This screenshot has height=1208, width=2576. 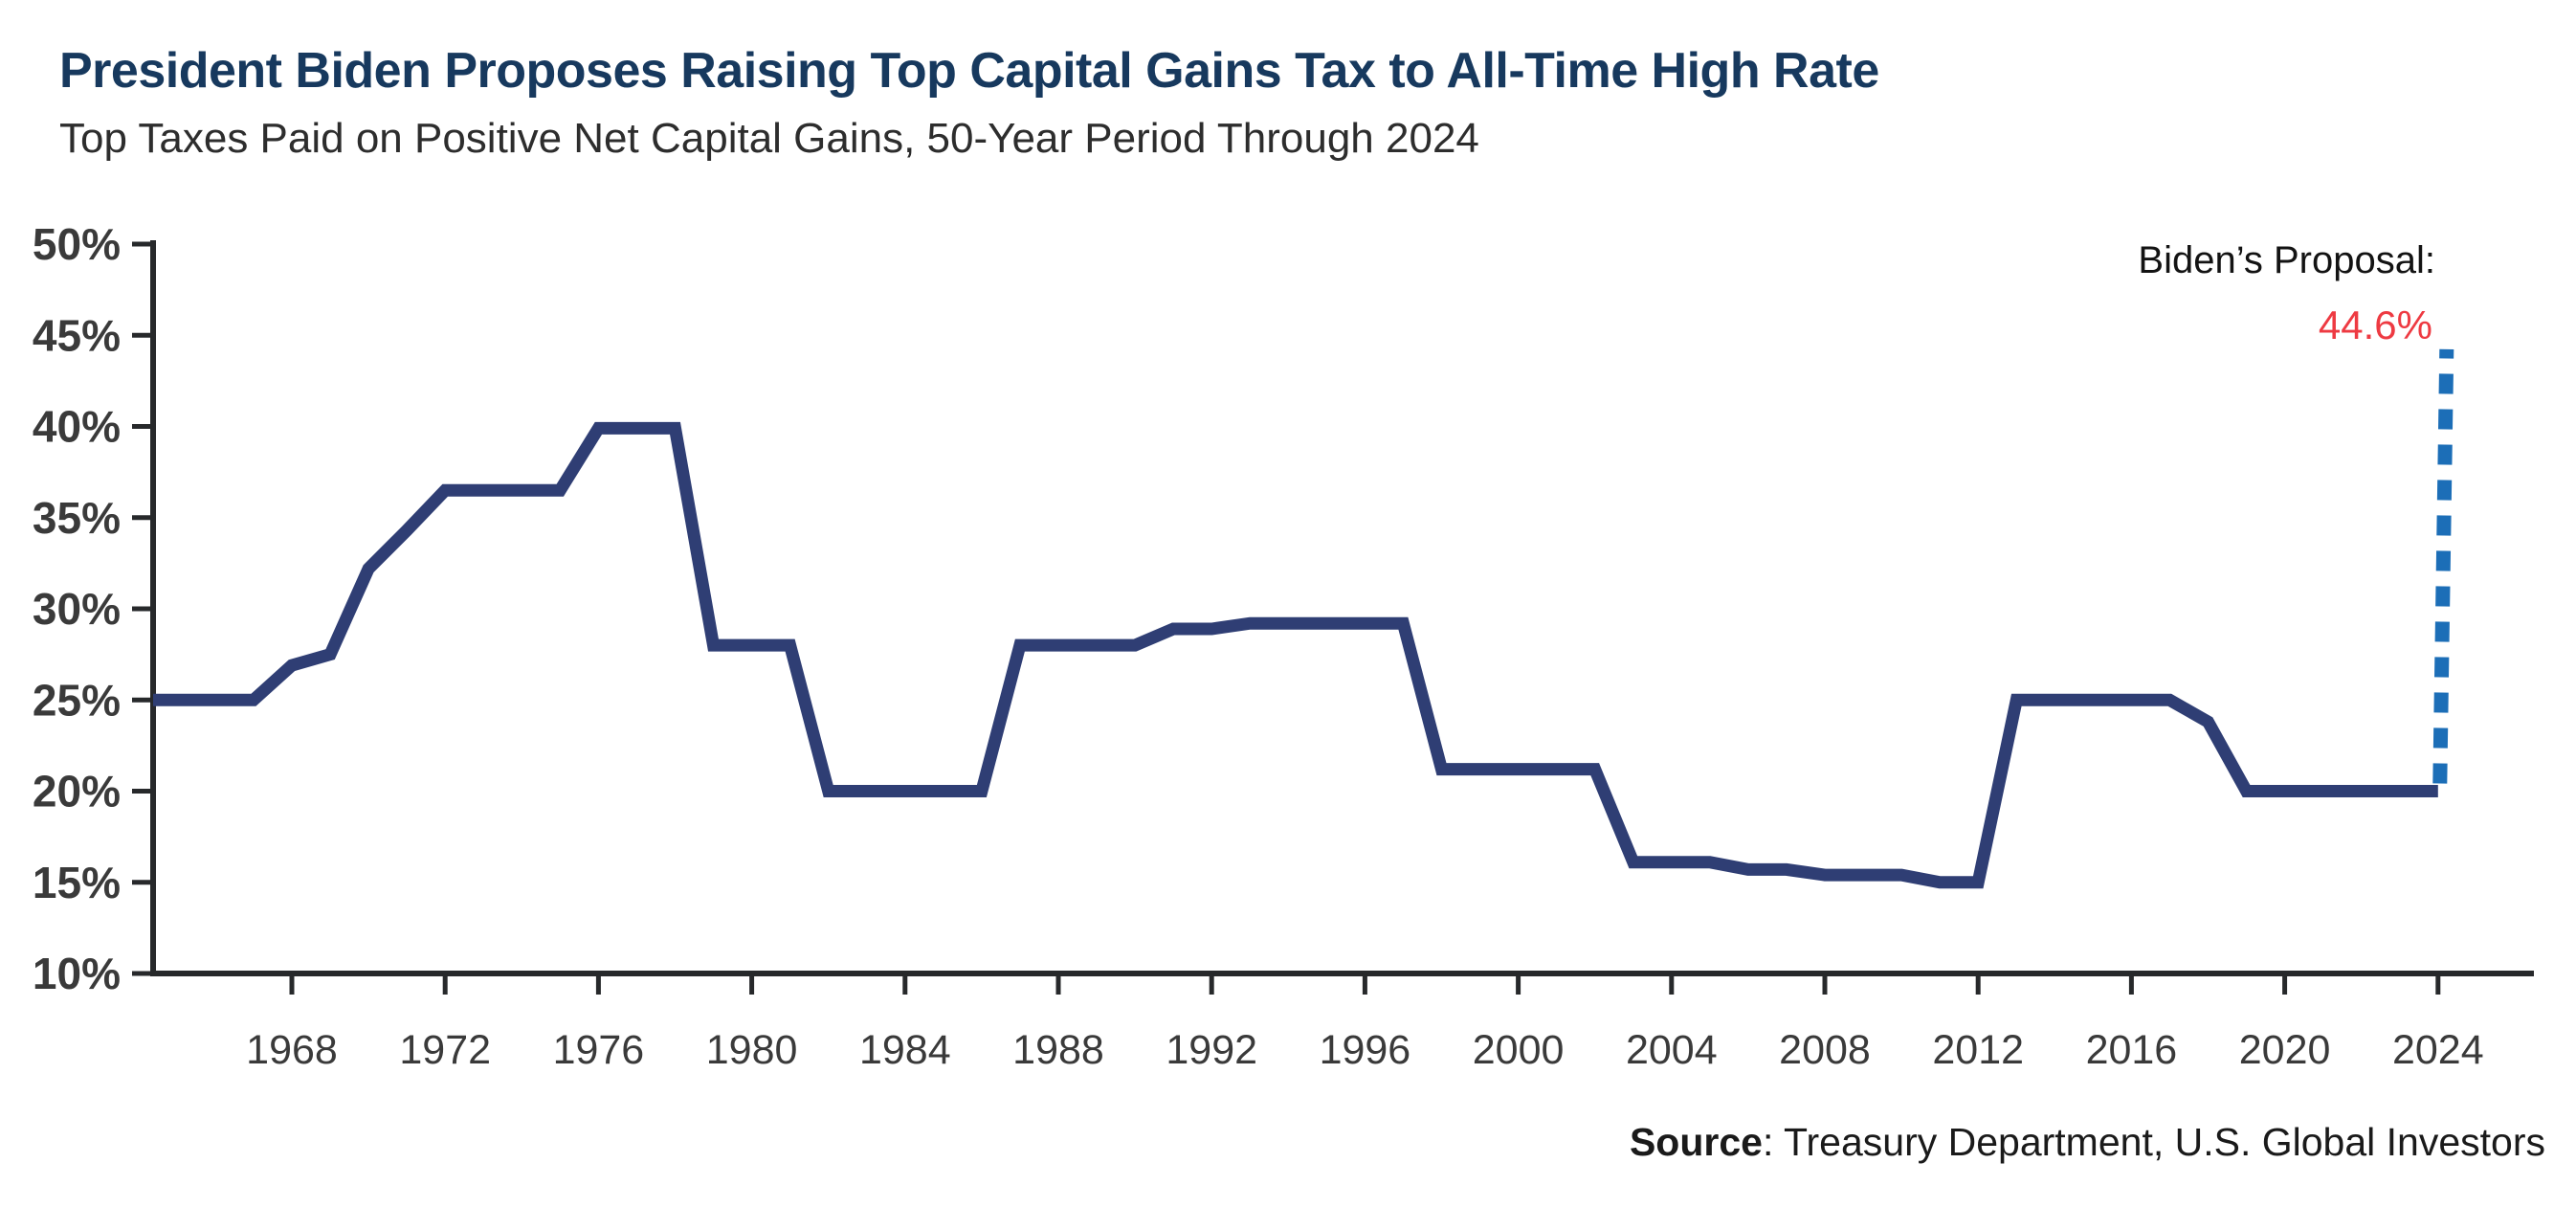 What do you see at coordinates (2438, 1050) in the screenshot?
I see `x-tick-label: 2024` at bounding box center [2438, 1050].